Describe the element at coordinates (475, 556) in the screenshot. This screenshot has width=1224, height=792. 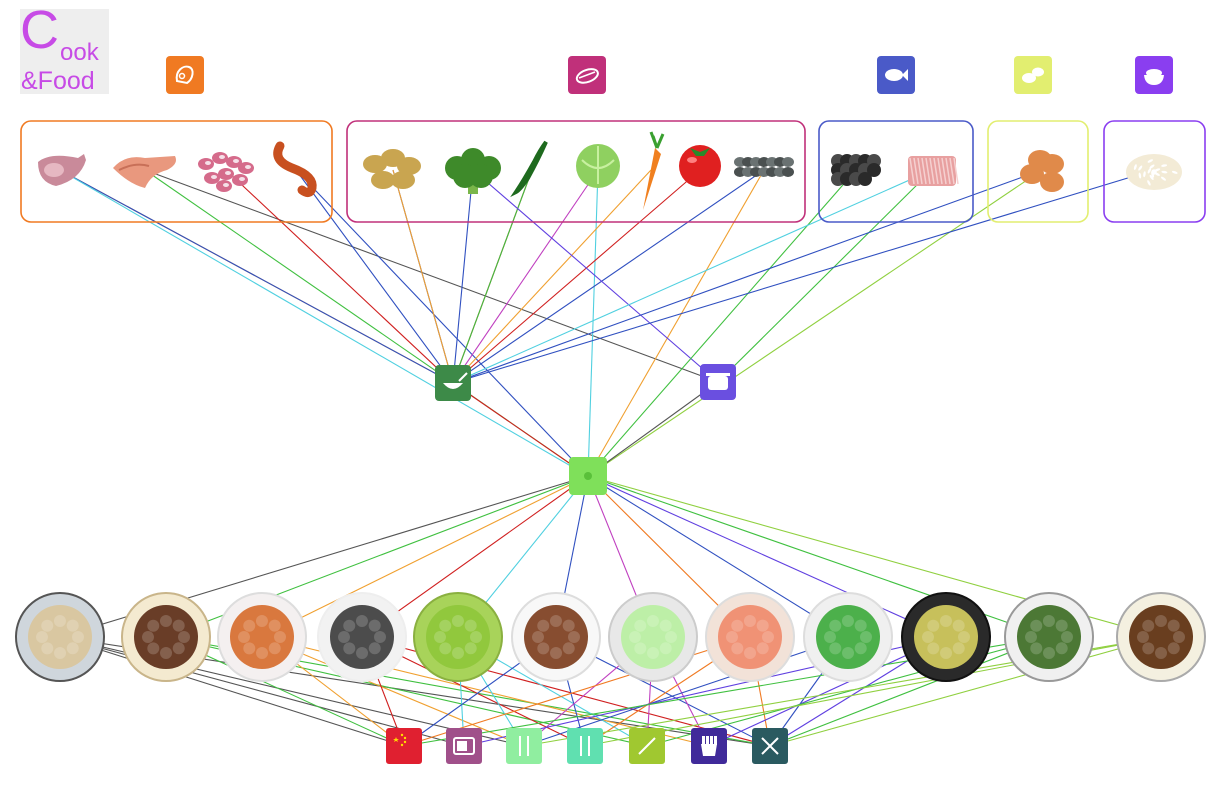
I see `link-hub-fungus_stirfry` at that location.